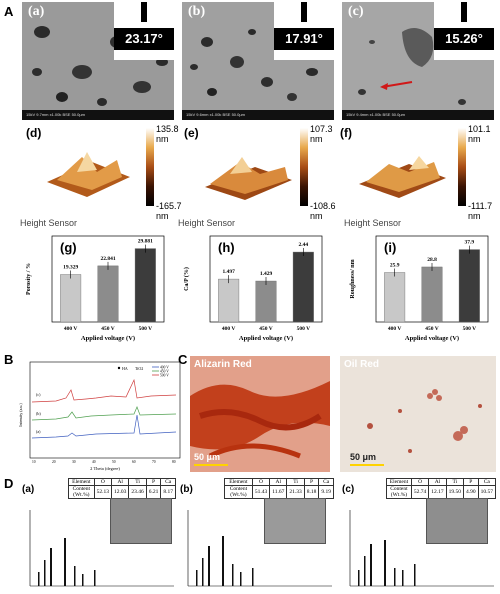 This screenshot has height=594, width=500. I want to click on needle-icon, so click(464, 12).